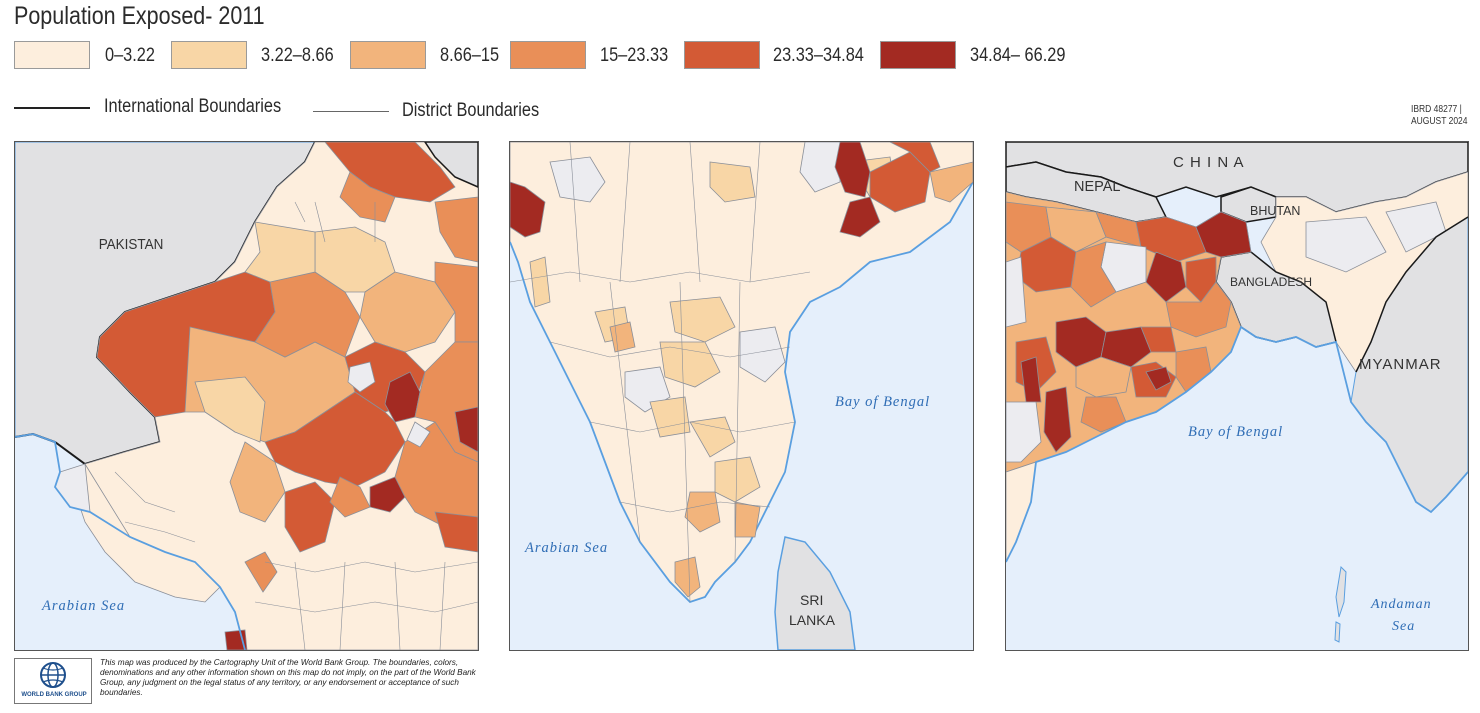 This screenshot has width=1480, height=713. I want to click on label-arabian-sea-west: Arabian Sea, so click(83, 606).